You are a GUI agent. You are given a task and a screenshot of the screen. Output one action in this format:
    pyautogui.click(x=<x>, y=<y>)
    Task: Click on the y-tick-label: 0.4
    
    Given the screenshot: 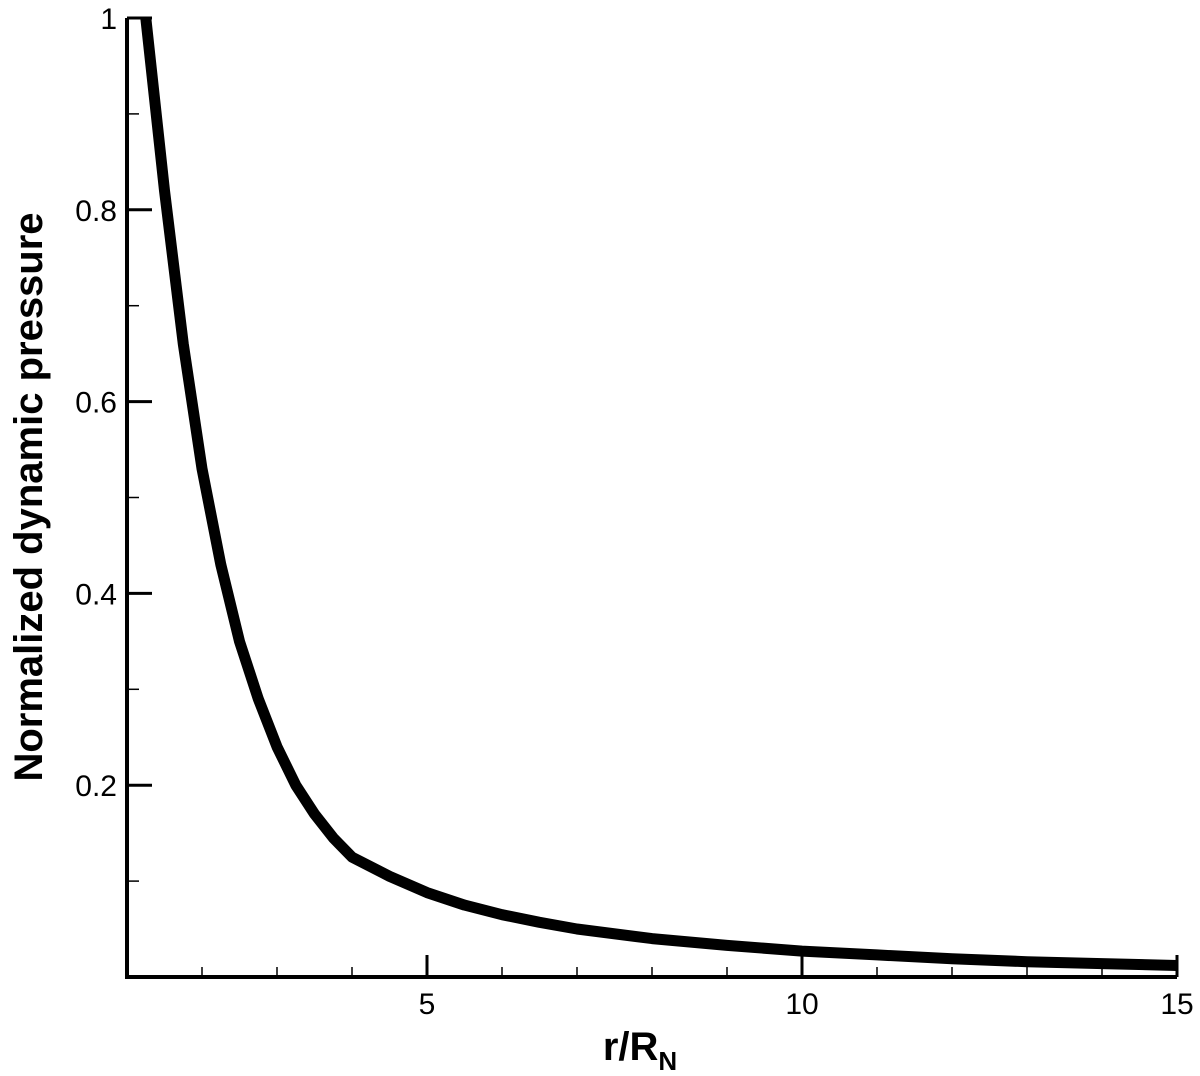 What is the action you would take?
    pyautogui.click(x=96, y=594)
    